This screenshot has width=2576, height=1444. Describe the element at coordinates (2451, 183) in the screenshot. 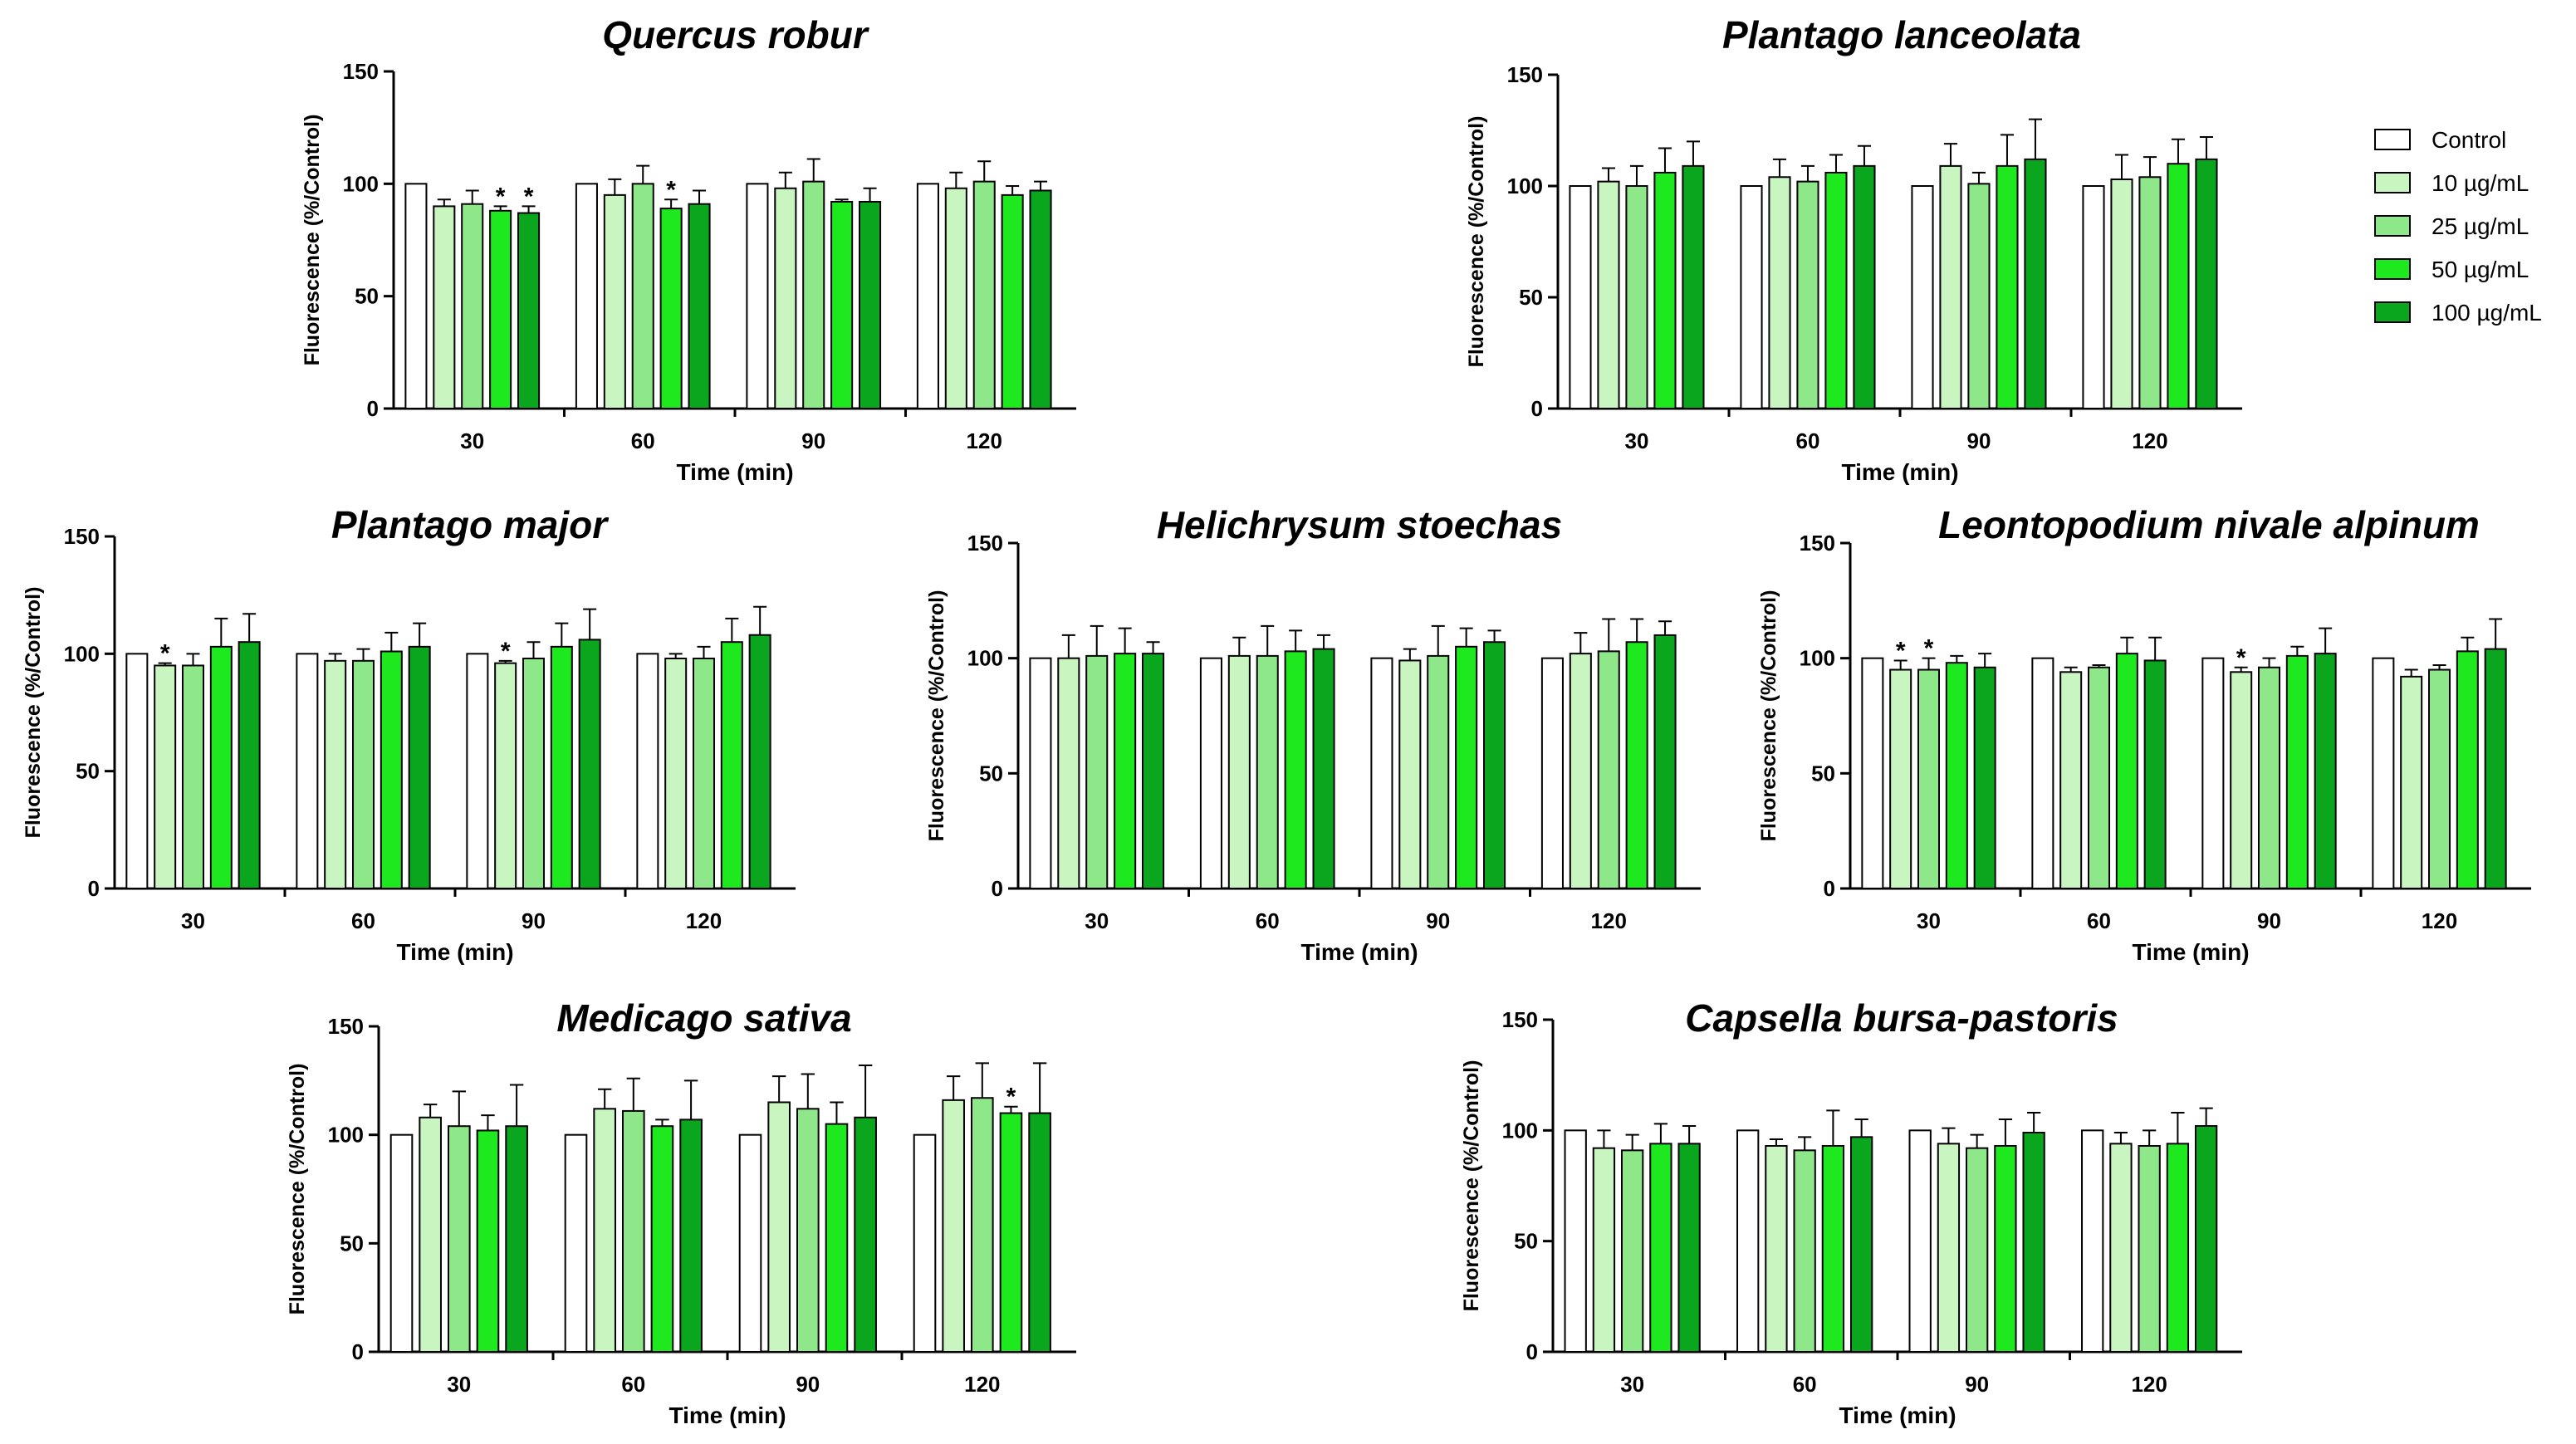

I see `legend-item-10-g-ml: 10 µg/mL` at that location.